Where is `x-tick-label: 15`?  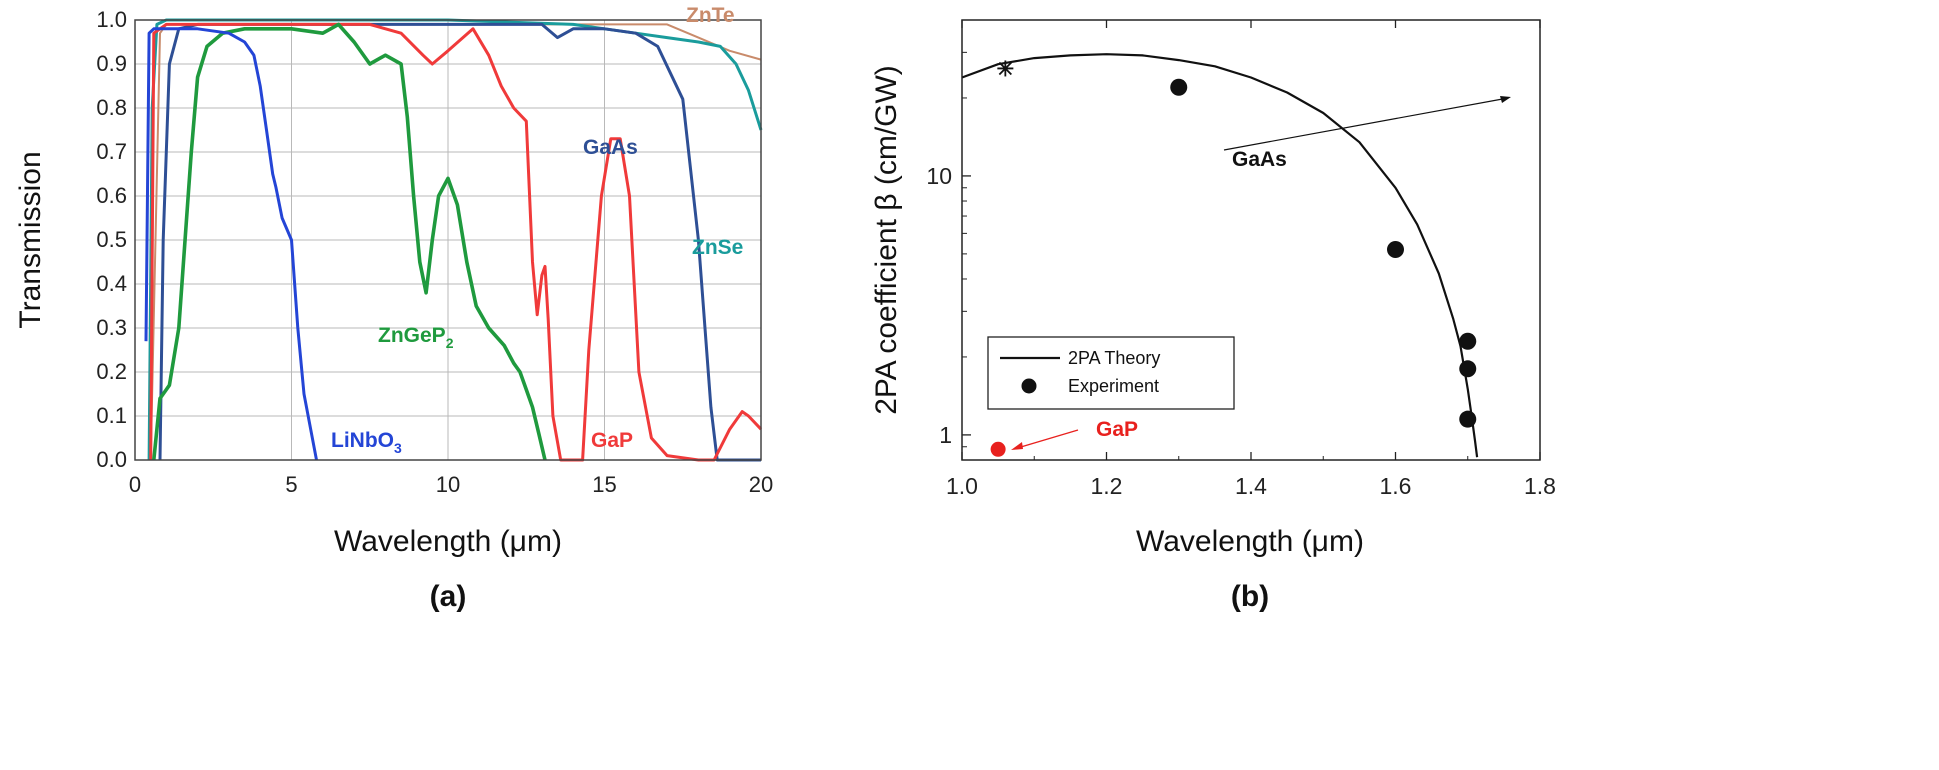
x-tick-label: 15 is located at coordinates (604, 484).